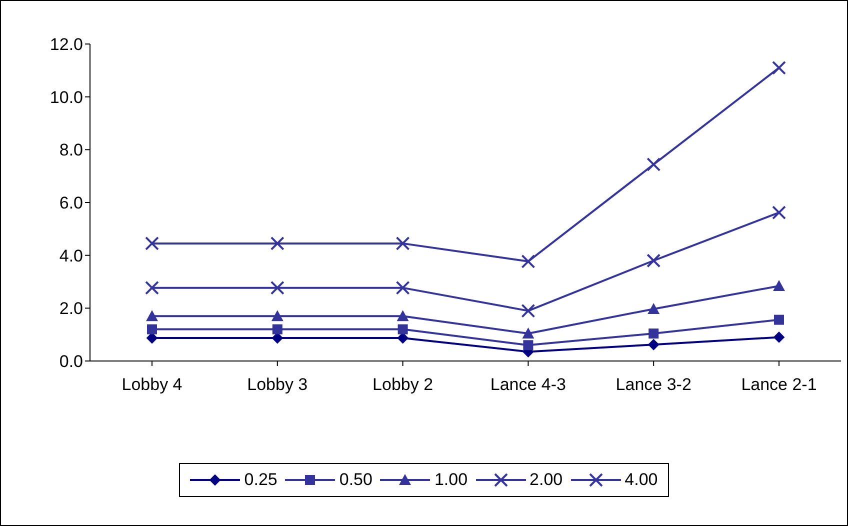 The width and height of the screenshot is (848, 526). I want to click on legend-label: 0.25, so click(261, 480).